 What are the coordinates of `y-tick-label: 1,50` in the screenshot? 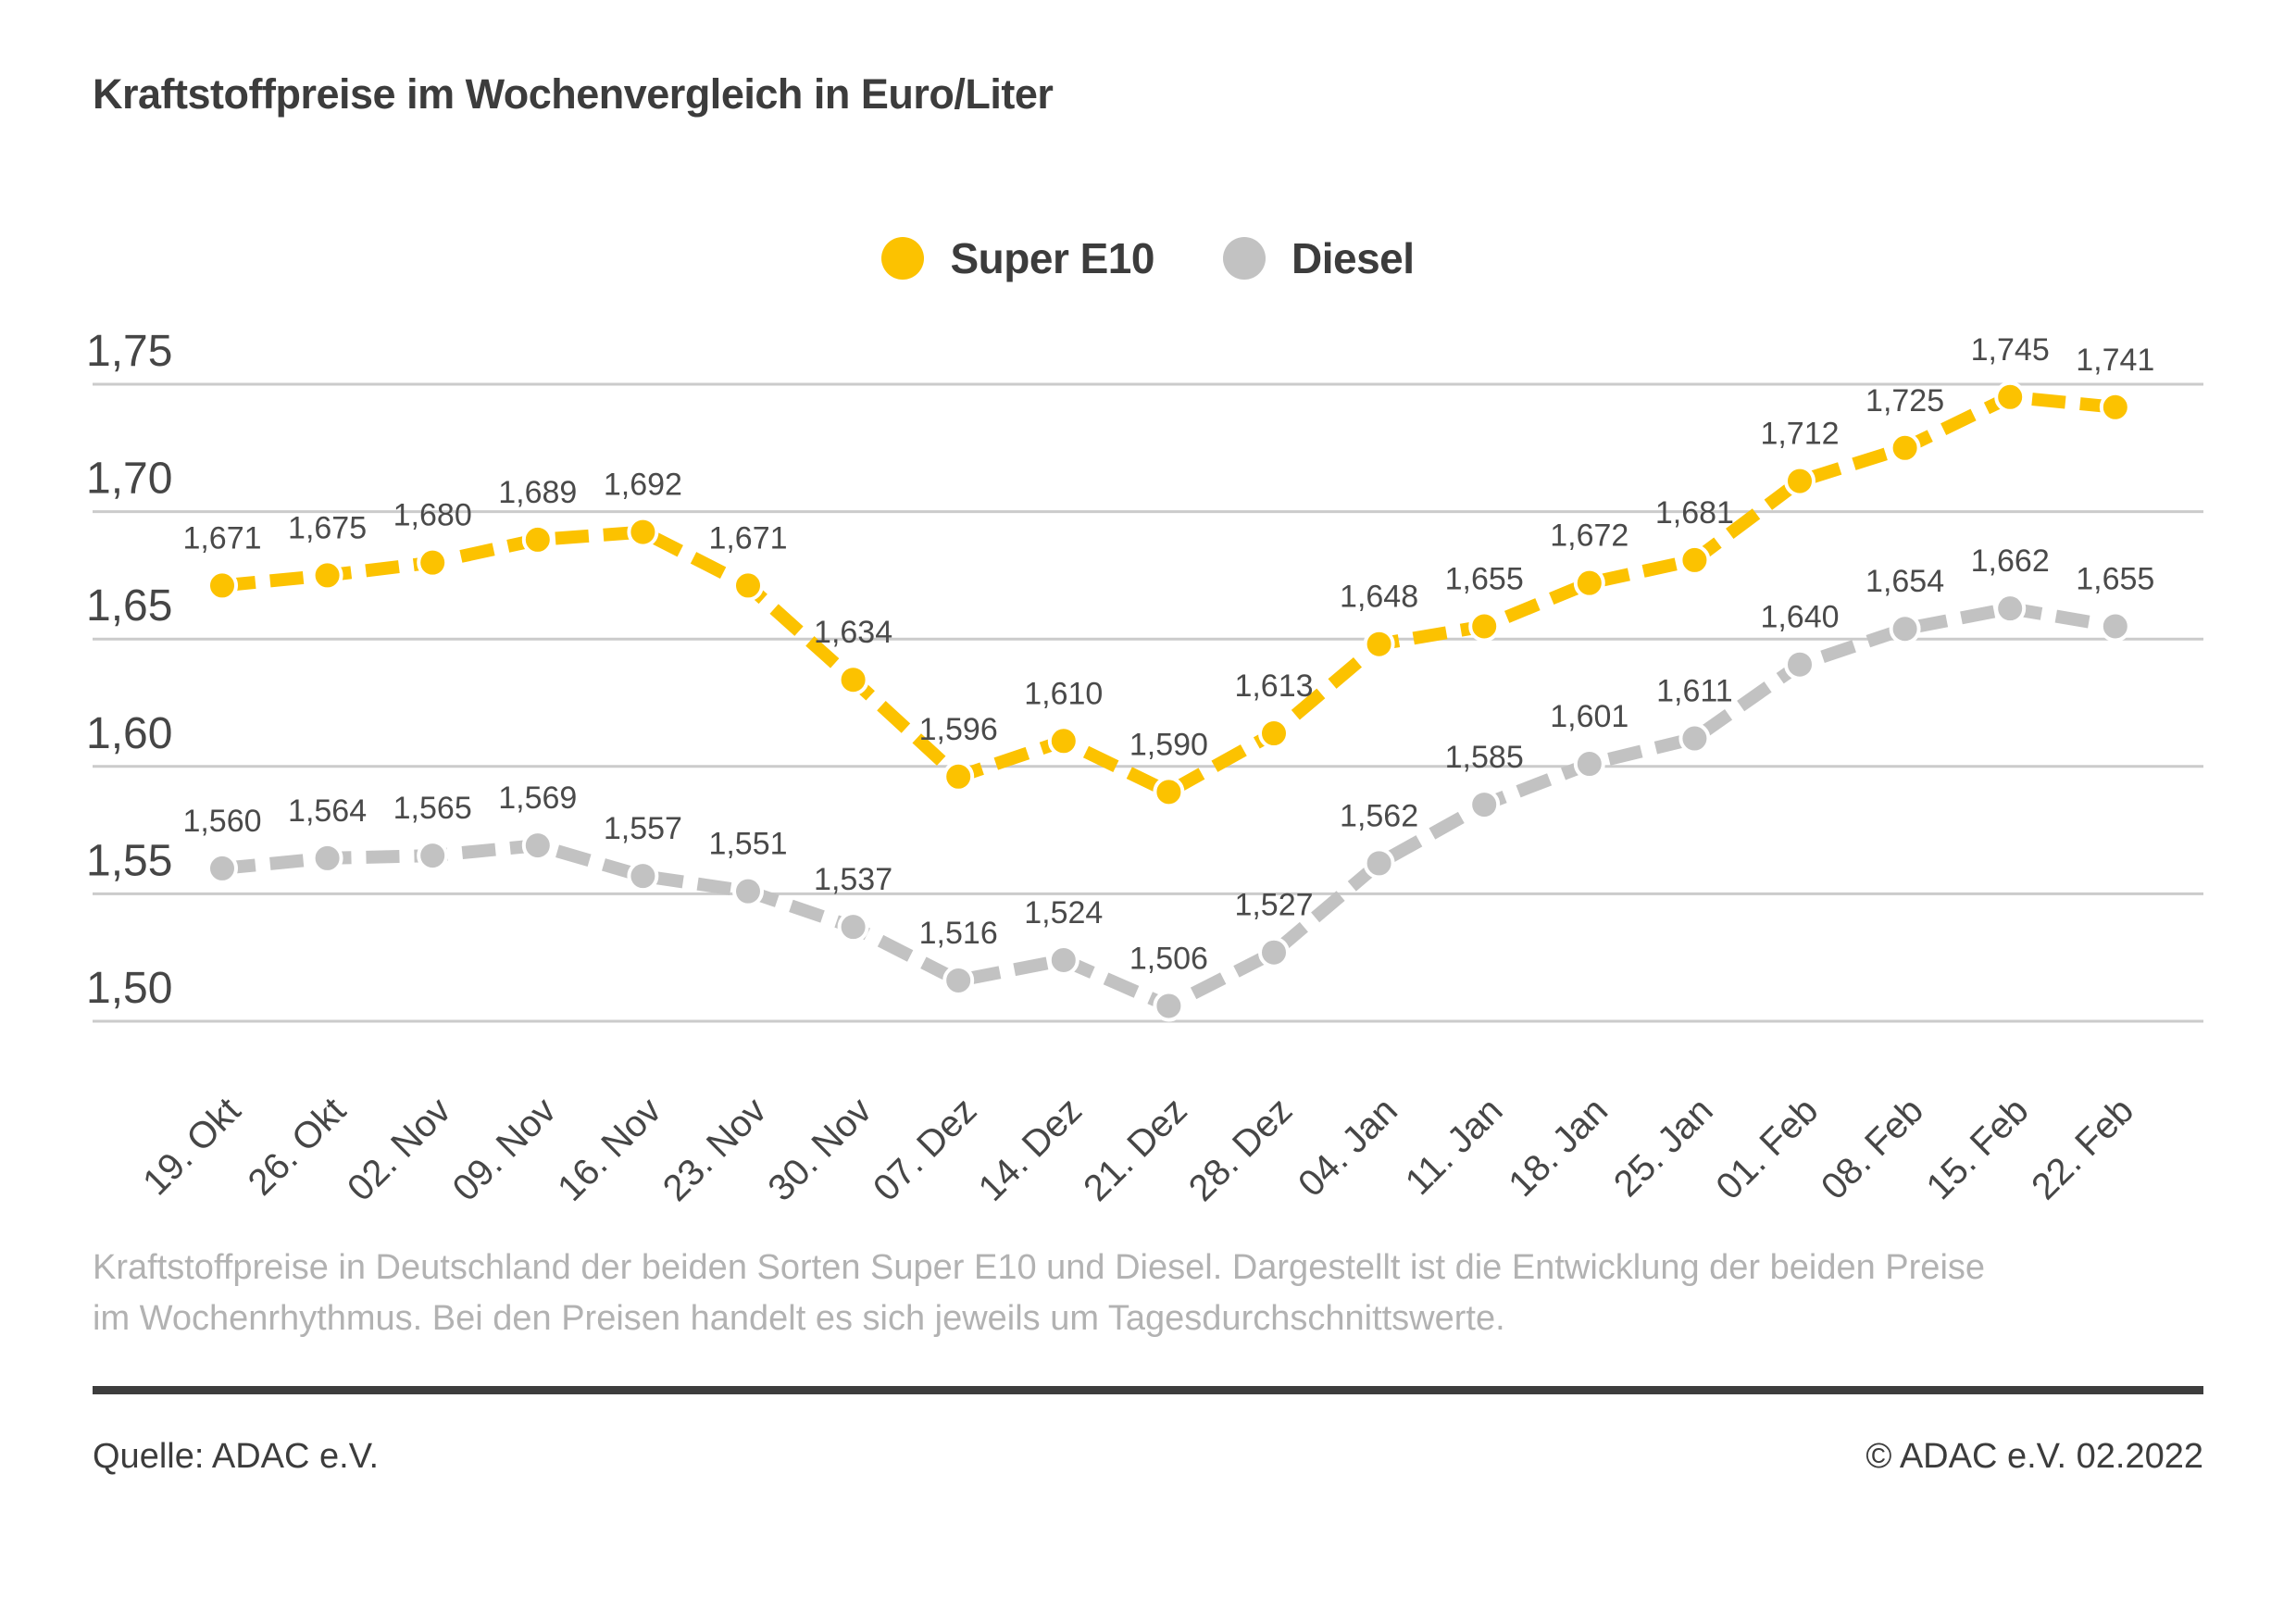 It's located at (129, 988).